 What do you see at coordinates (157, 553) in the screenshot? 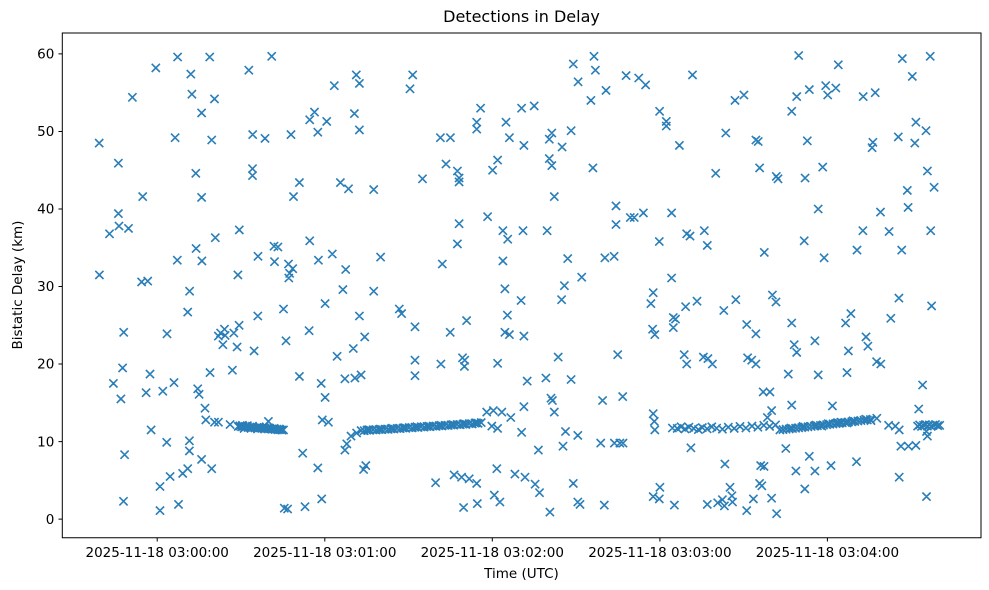
I see `x-tick-label: 2025-11-18 03:00:00` at bounding box center [157, 553].